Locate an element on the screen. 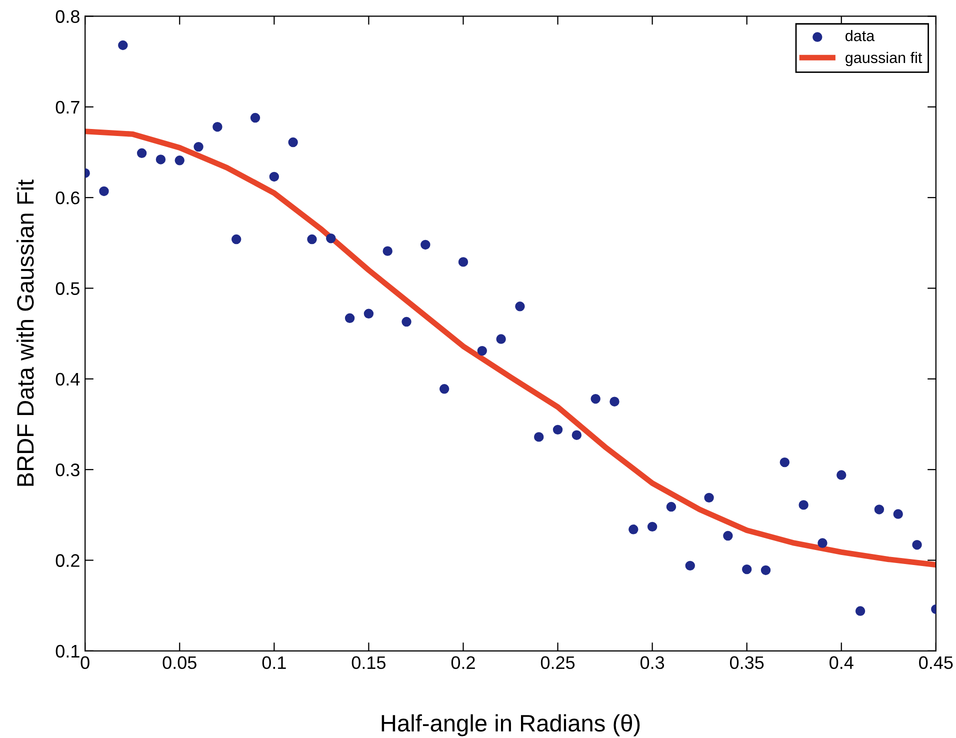 The image size is (956, 738). x-axis-title: Half-angle in Radians (θ) is located at coordinates (511, 725).